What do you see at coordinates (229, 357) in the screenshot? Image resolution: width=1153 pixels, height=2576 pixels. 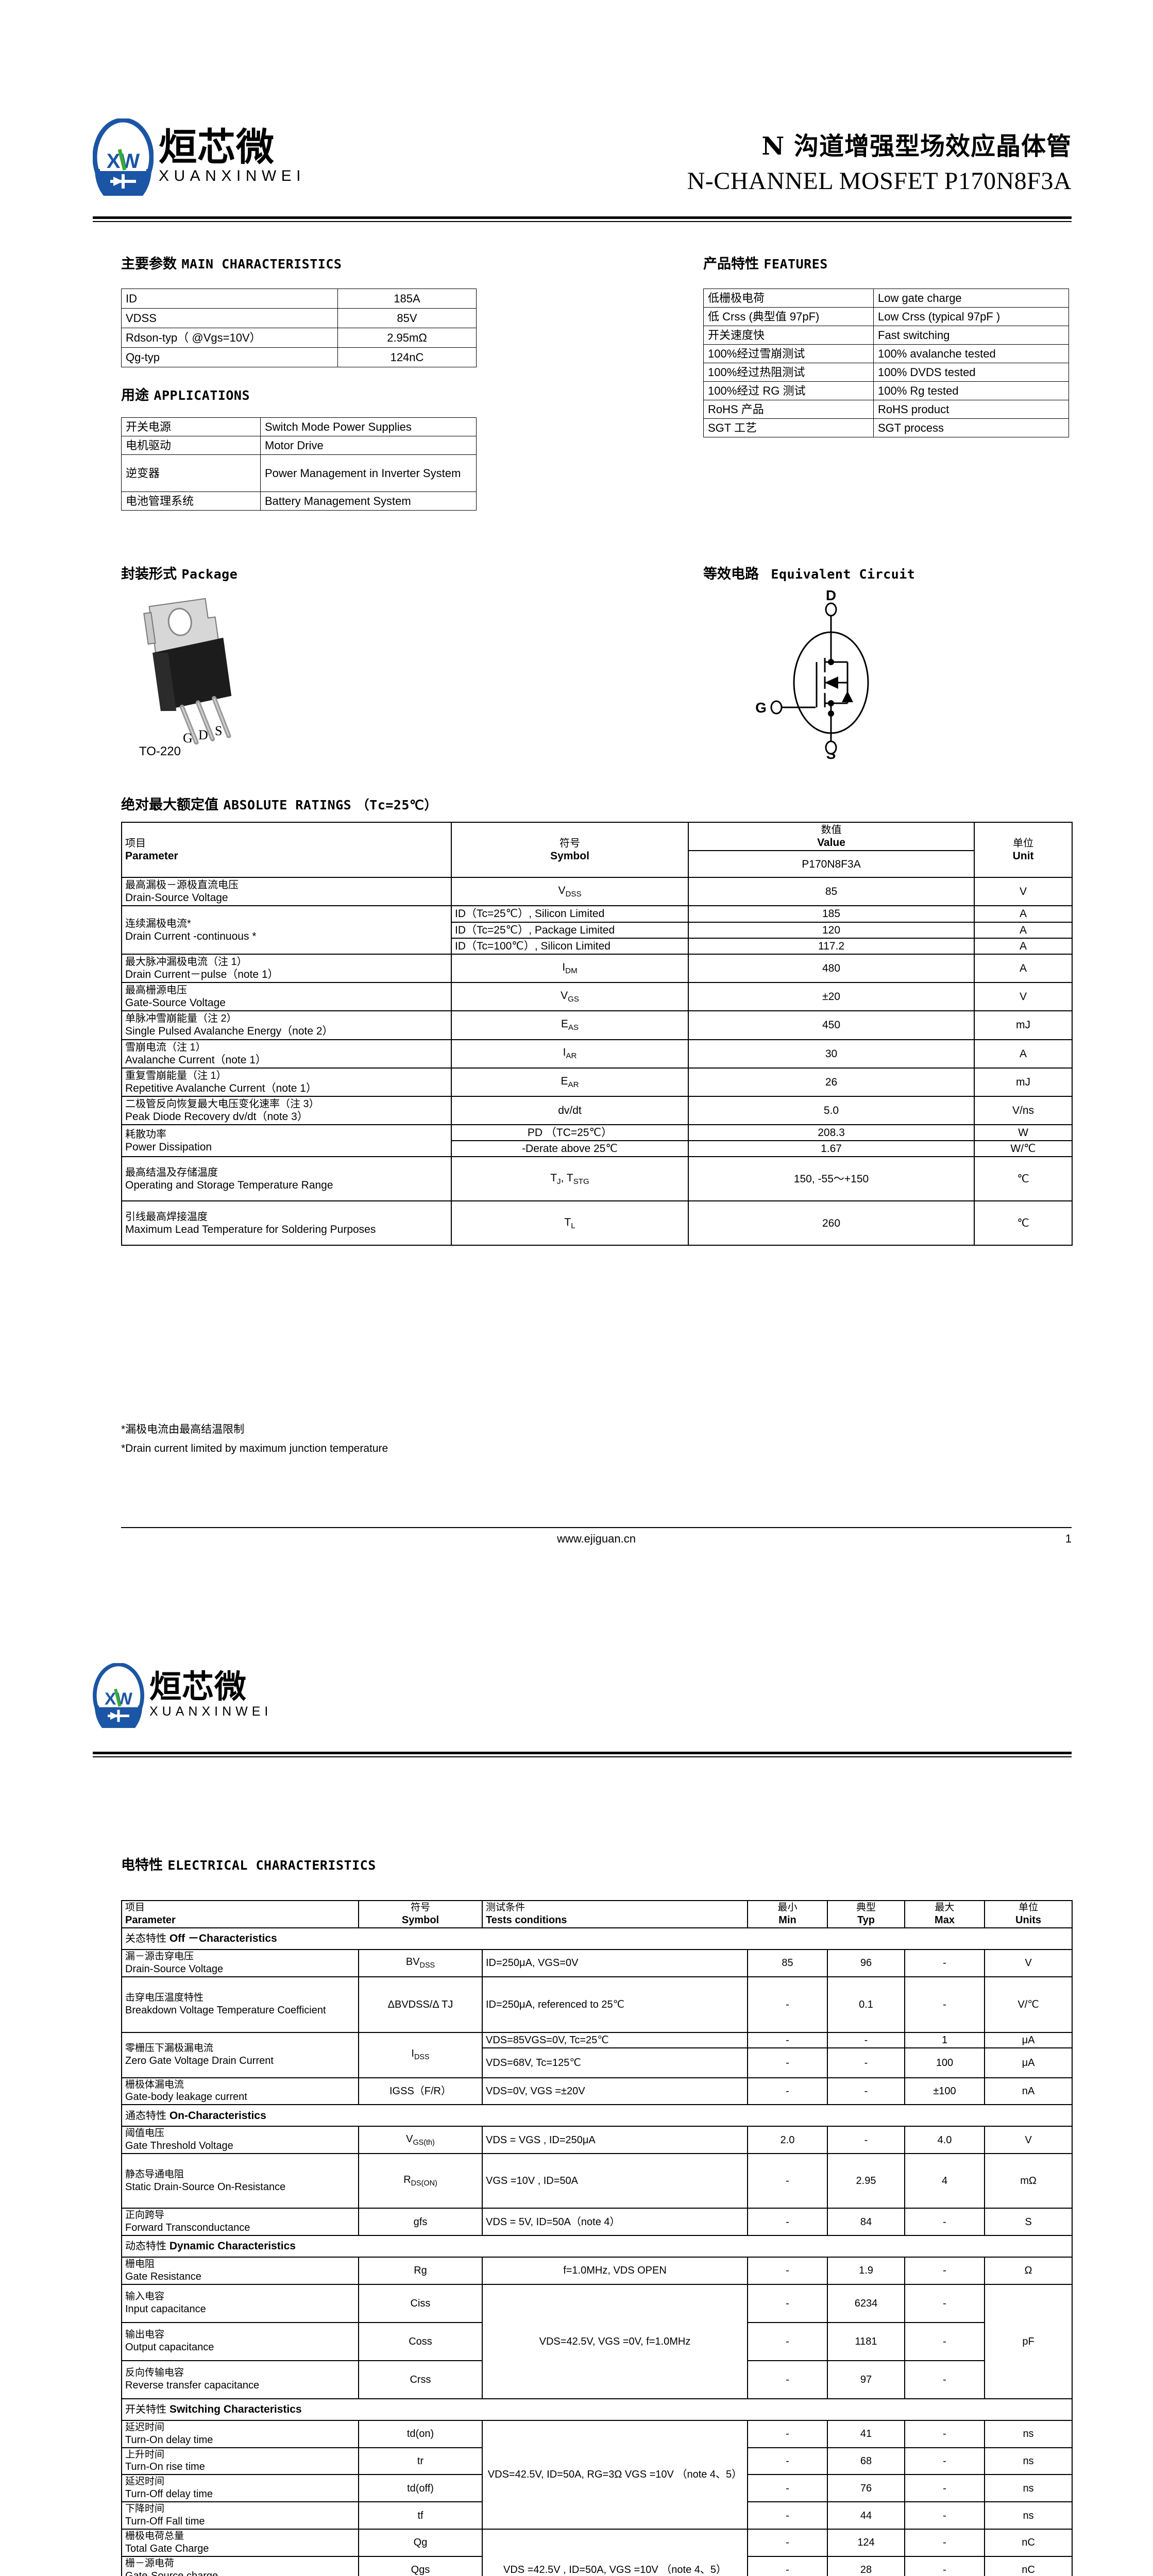 I see `cell-param: Qg-typ` at bounding box center [229, 357].